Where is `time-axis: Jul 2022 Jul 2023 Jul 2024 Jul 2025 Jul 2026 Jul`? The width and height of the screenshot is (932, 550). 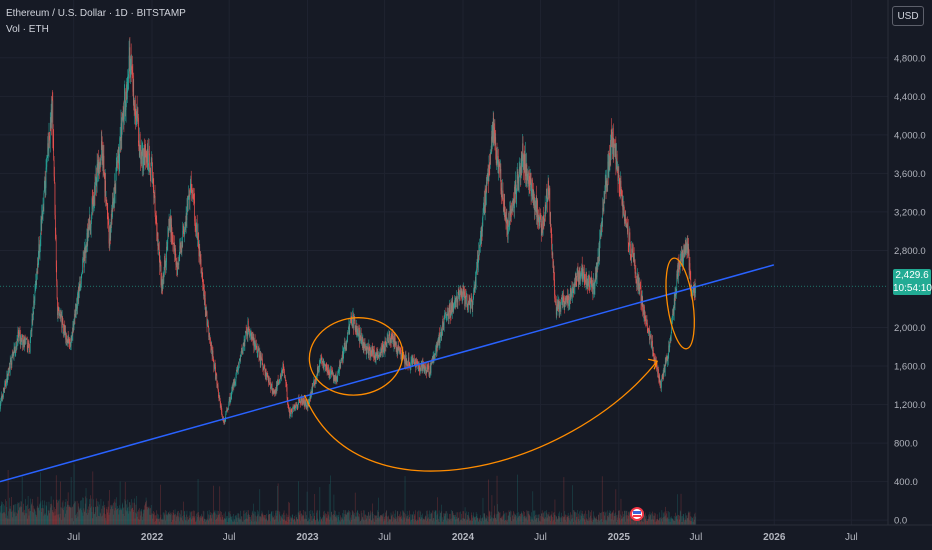 time-axis: Jul 2022 Jul 2023 Jul 2024 Jul 2025 Jul 2026 Jul is located at coordinates (462, 537).